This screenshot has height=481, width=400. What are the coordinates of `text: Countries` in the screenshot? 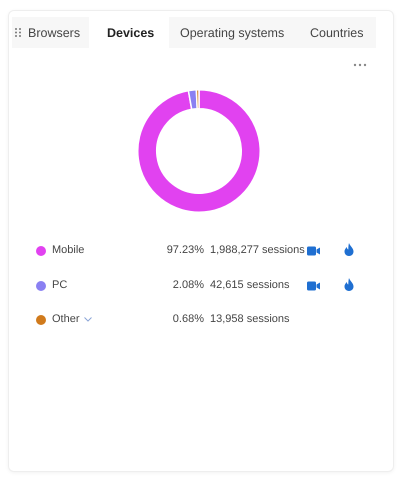 It's located at (337, 33).